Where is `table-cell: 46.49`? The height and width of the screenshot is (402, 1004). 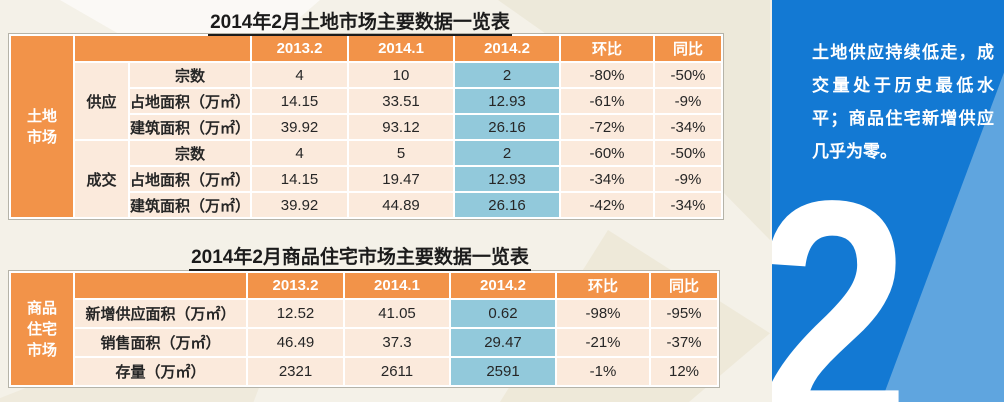 table-cell: 46.49 is located at coordinates (295, 342).